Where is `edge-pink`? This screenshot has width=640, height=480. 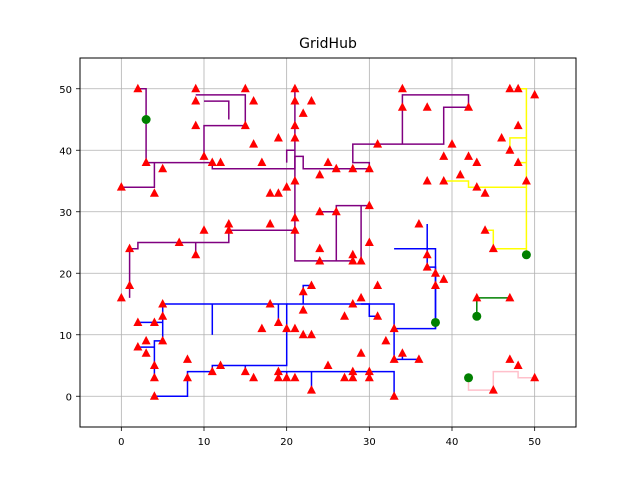
edge-pink is located at coordinates (513, 380).